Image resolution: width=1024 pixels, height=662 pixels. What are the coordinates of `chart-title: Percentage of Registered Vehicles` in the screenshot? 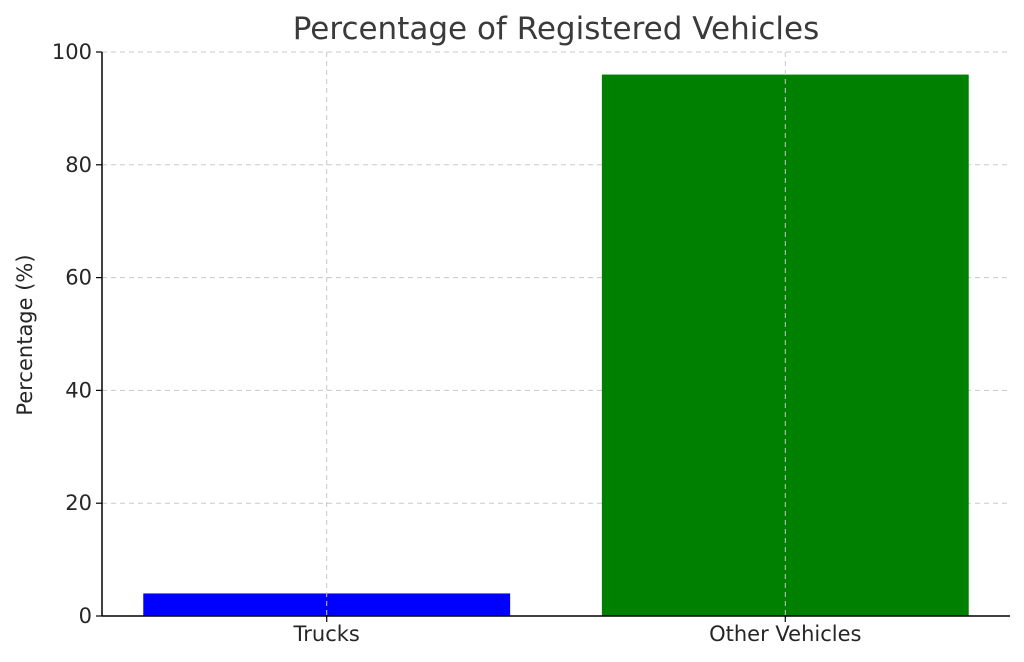 It's located at (556, 29).